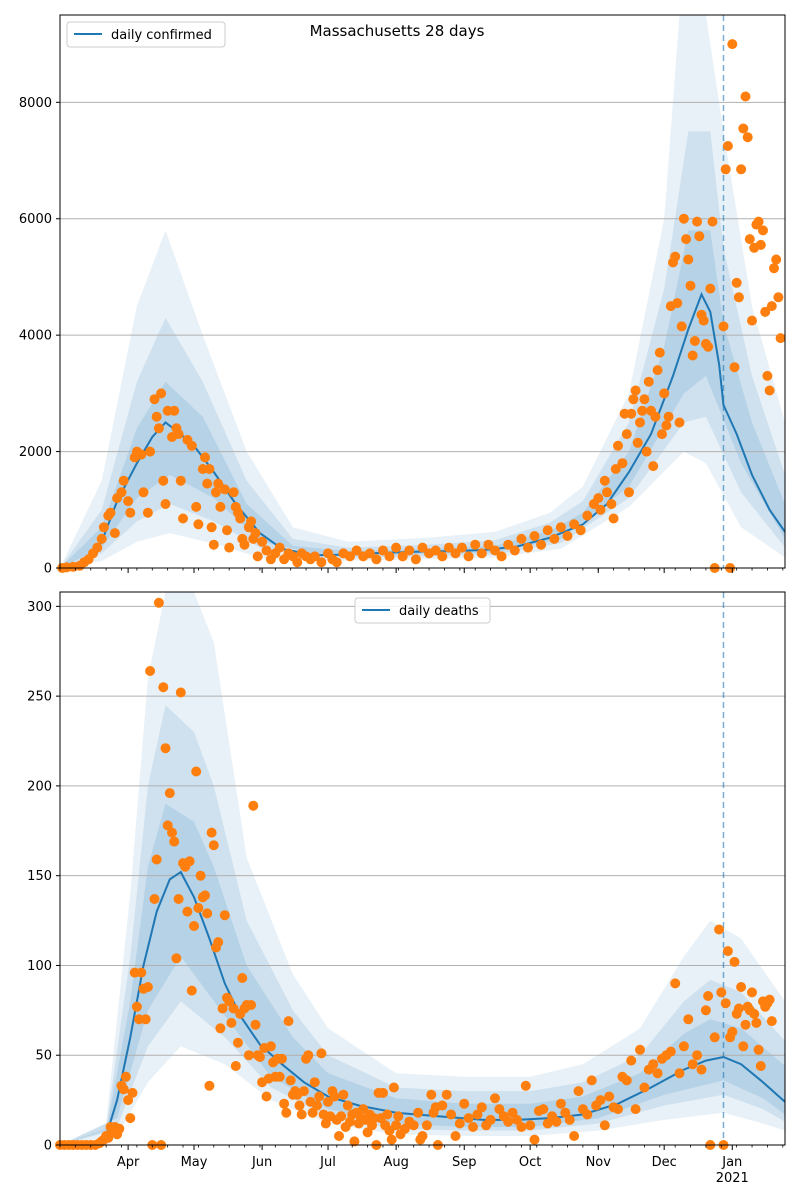 Image resolution: width=800 pixels, height=1200 pixels. I want to click on confirmed-legend: daily confirmed, so click(146, 34).